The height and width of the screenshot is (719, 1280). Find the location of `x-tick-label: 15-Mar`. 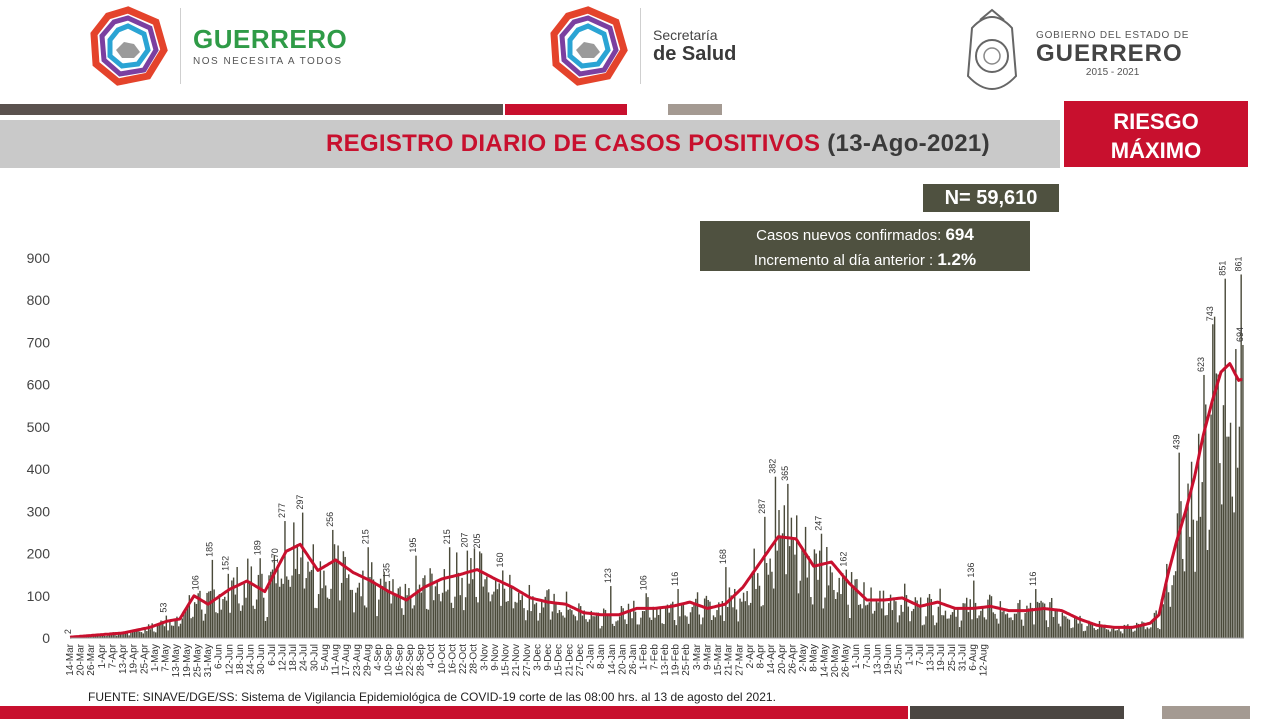

x-tick-label: 15-Mar is located at coordinates (718, 659).